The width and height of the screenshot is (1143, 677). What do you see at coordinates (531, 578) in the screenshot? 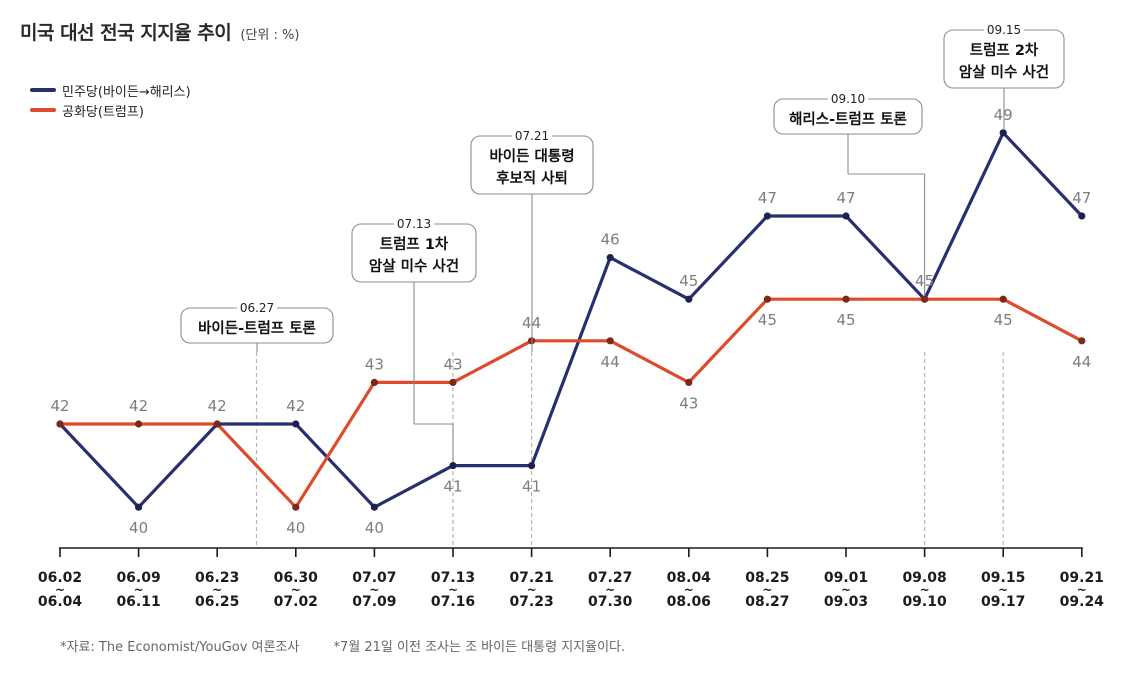
I see `x-tick-label-start: 07.21` at bounding box center [531, 578].